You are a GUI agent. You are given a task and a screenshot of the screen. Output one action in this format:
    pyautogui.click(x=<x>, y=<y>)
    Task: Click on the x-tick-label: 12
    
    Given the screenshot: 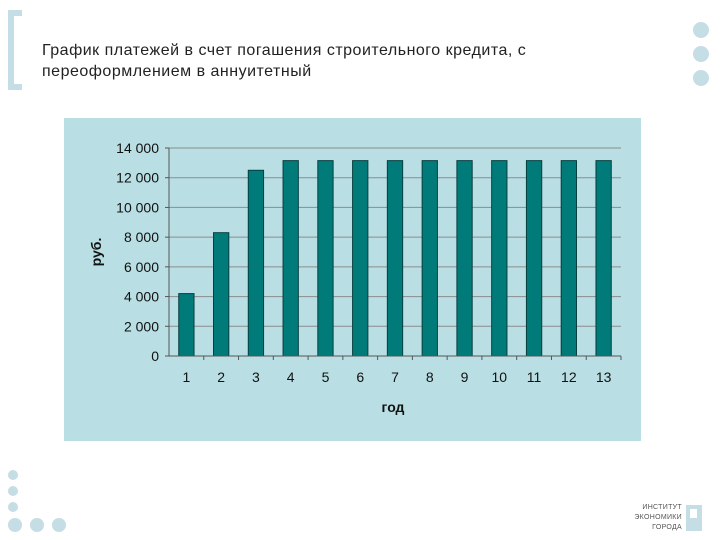 What is the action you would take?
    pyautogui.click(x=569, y=377)
    